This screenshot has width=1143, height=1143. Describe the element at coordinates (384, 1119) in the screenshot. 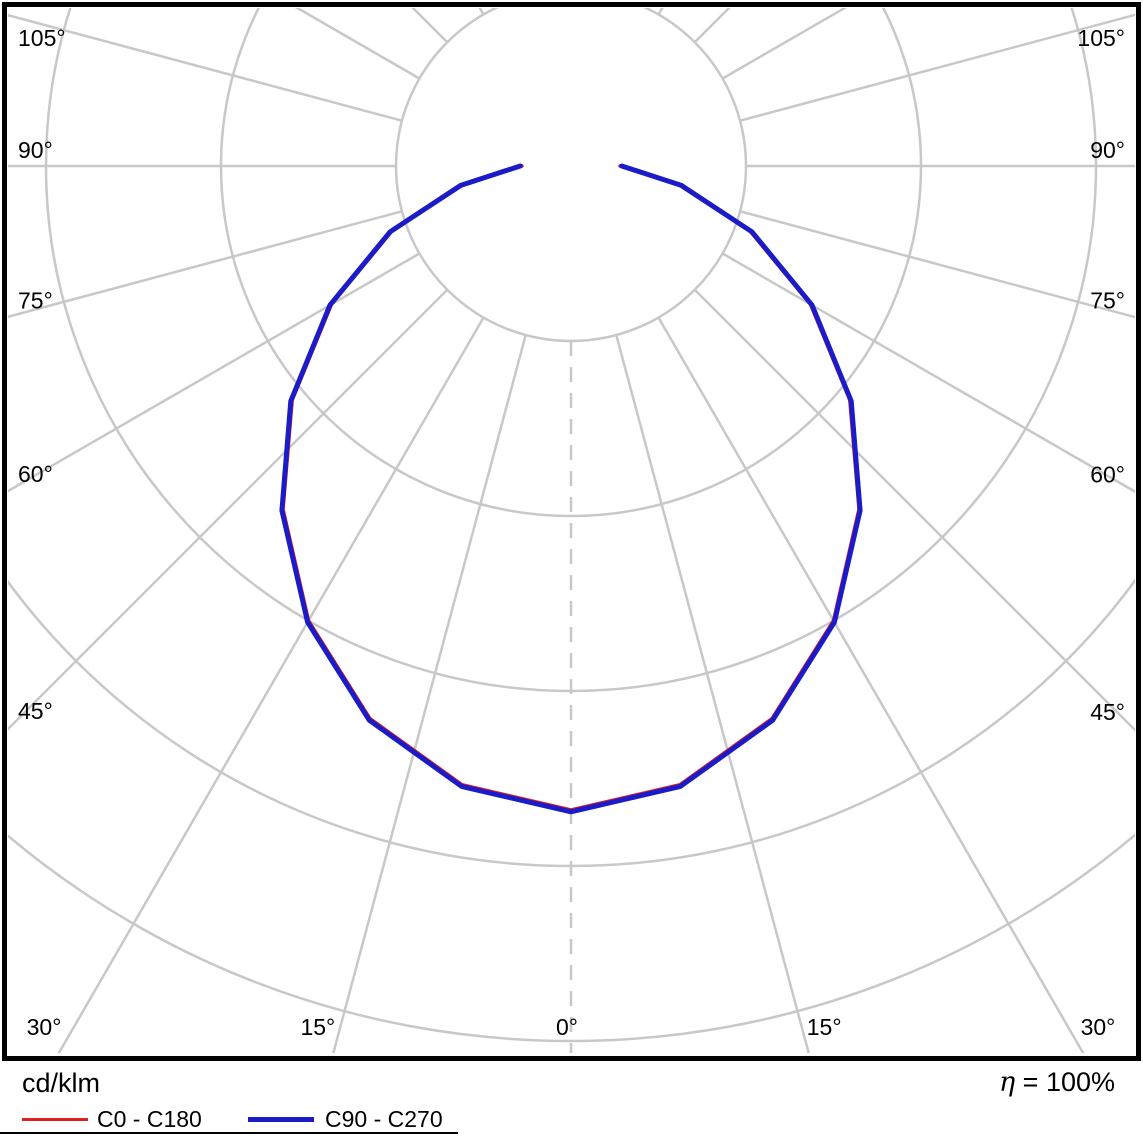

I see `legend-label-c90-c270: C90 - C270` at that location.